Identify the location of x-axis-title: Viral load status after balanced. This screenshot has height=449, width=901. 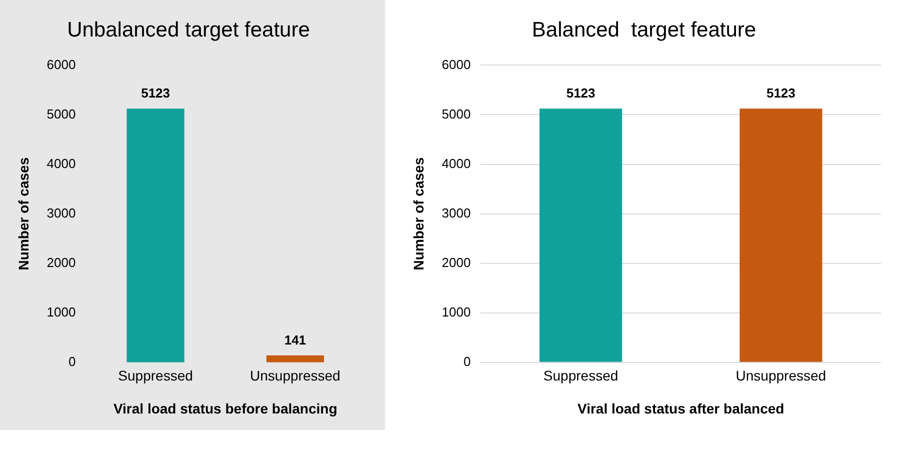
(681, 408).